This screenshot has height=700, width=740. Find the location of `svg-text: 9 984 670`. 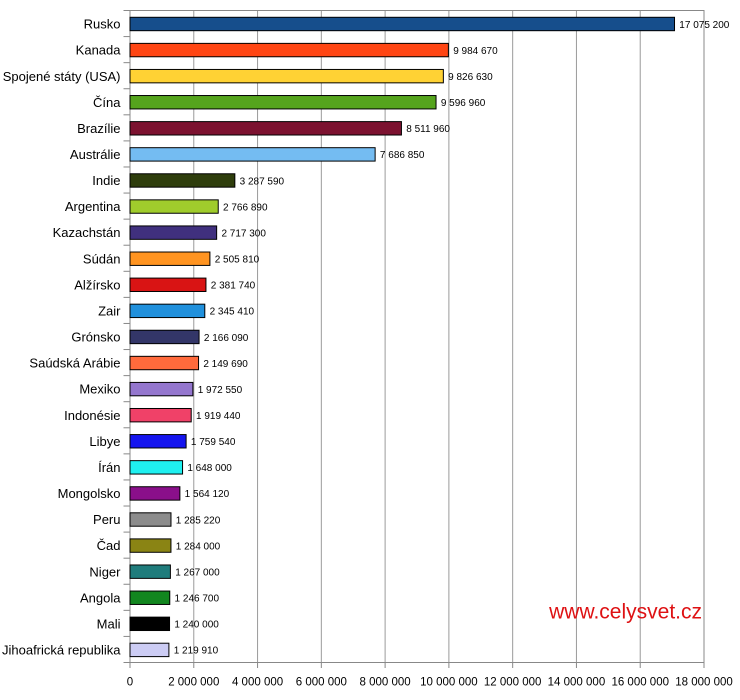

svg-text: 9 984 670 is located at coordinates (475, 51).